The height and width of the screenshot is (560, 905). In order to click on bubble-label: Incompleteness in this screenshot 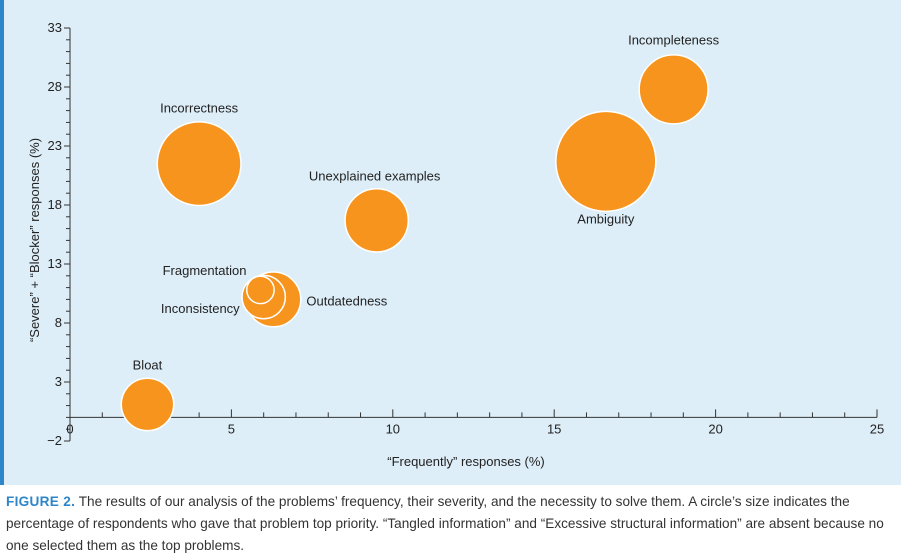, I will do `click(674, 39)`.